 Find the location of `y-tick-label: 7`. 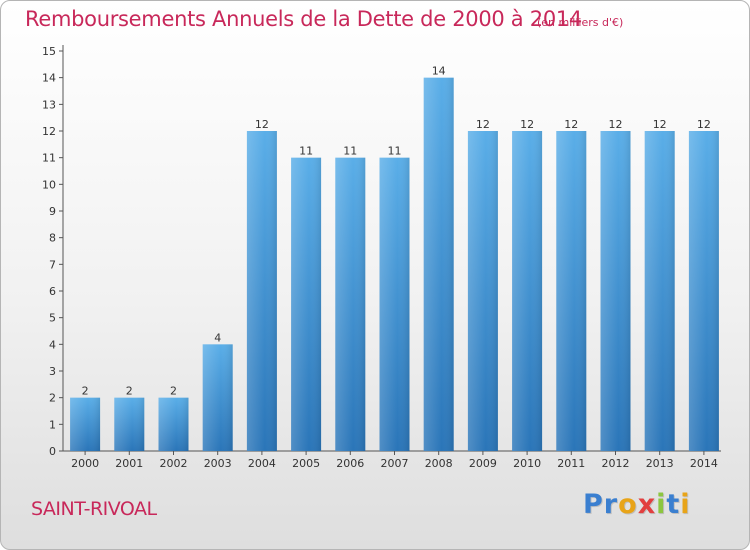

y-tick-label: 7 is located at coordinates (52, 264).